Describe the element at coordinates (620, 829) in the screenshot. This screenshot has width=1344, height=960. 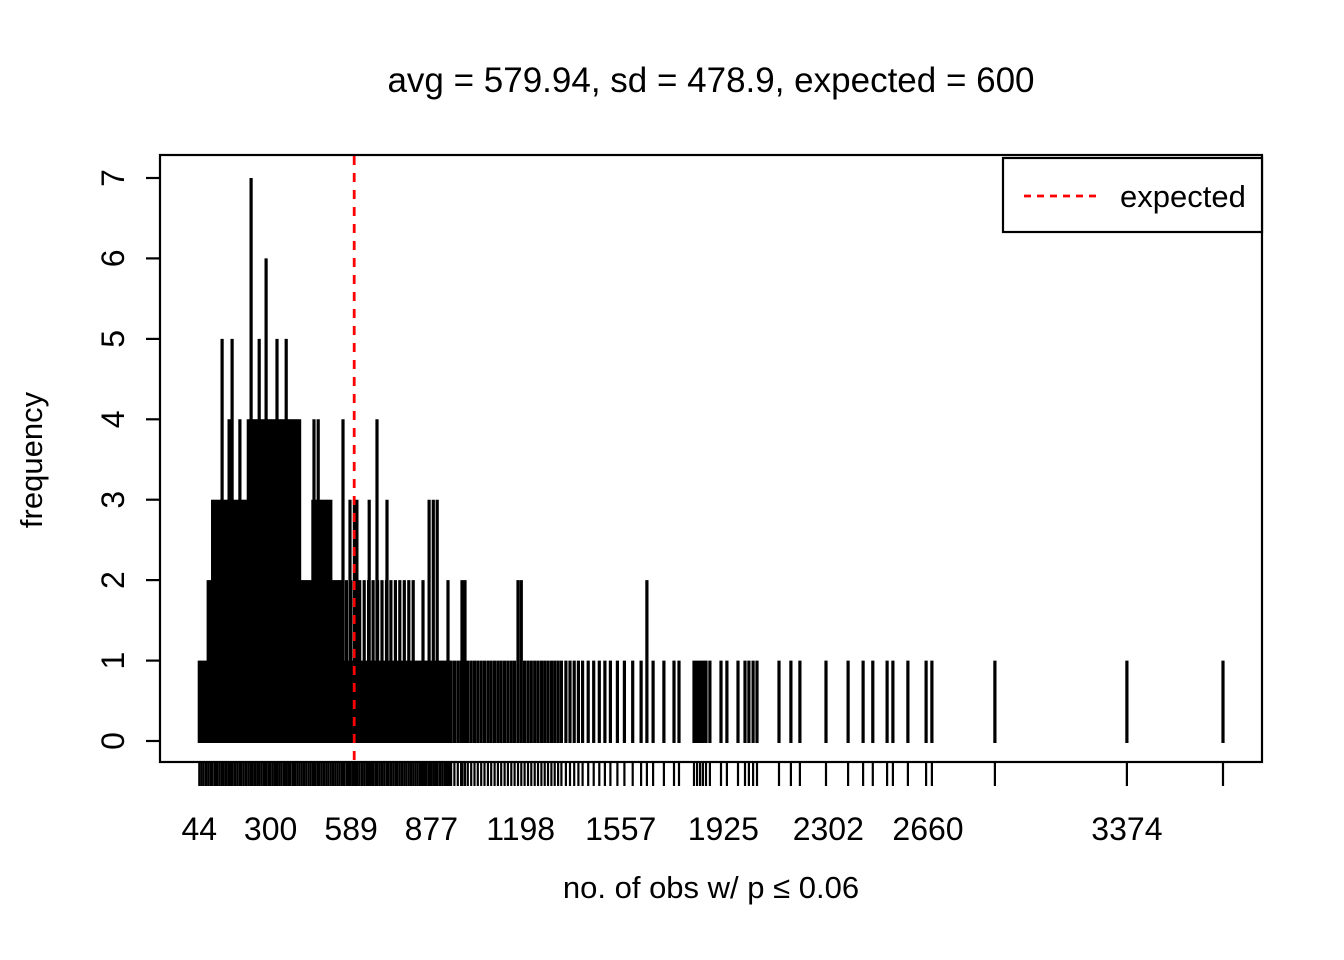
I see `x-tick-label: 1557` at that location.